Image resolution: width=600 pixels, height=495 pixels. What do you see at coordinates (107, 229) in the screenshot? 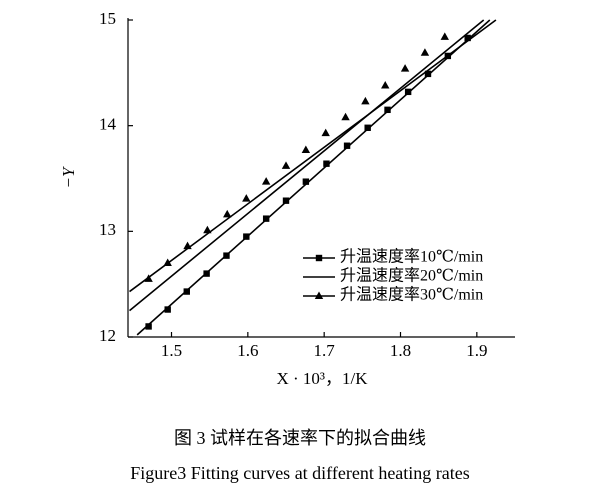
I see `y-tick-label: 13` at bounding box center [107, 229].